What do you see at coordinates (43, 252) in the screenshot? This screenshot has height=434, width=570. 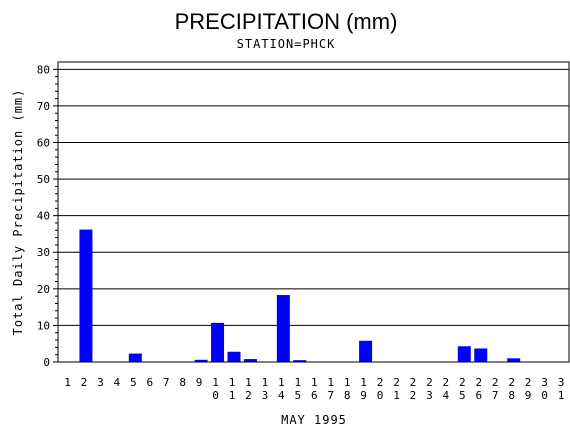 I see `y-tick-label: 30` at bounding box center [43, 252].